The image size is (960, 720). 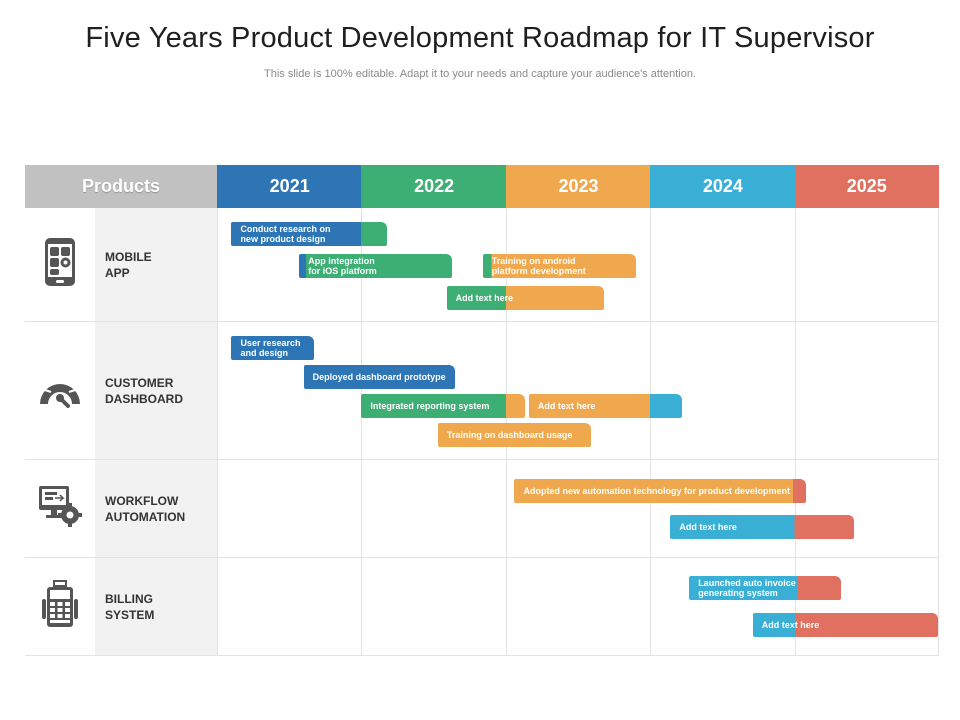 I want to click on timeline-bar: User research and design, so click(x=272, y=348).